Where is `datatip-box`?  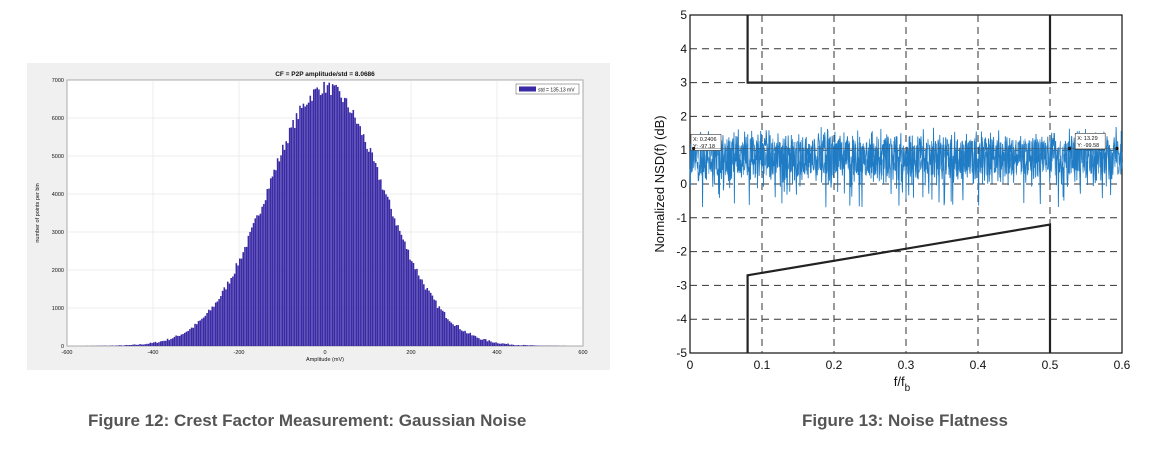 datatip-box is located at coordinates (706, 142).